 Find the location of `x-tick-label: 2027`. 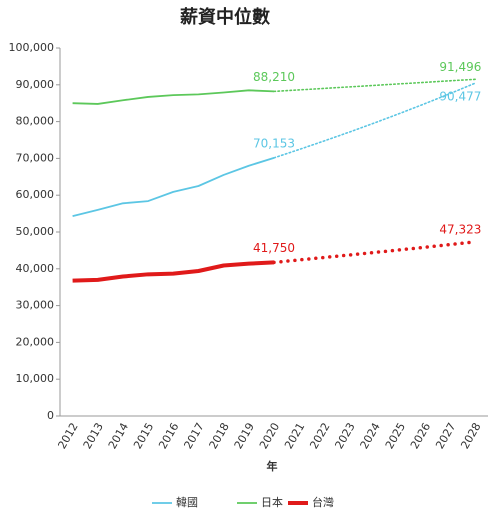

x-tick-label: 2027 is located at coordinates (445, 436).